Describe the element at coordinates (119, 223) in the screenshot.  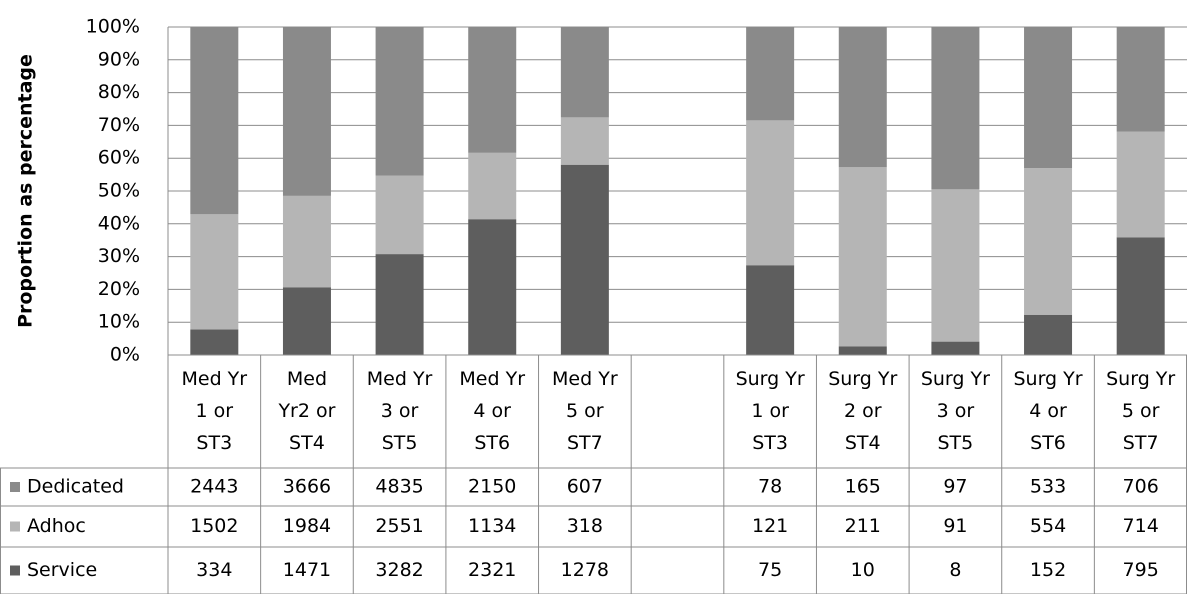
I see `y-tick-label: 40%` at that location.